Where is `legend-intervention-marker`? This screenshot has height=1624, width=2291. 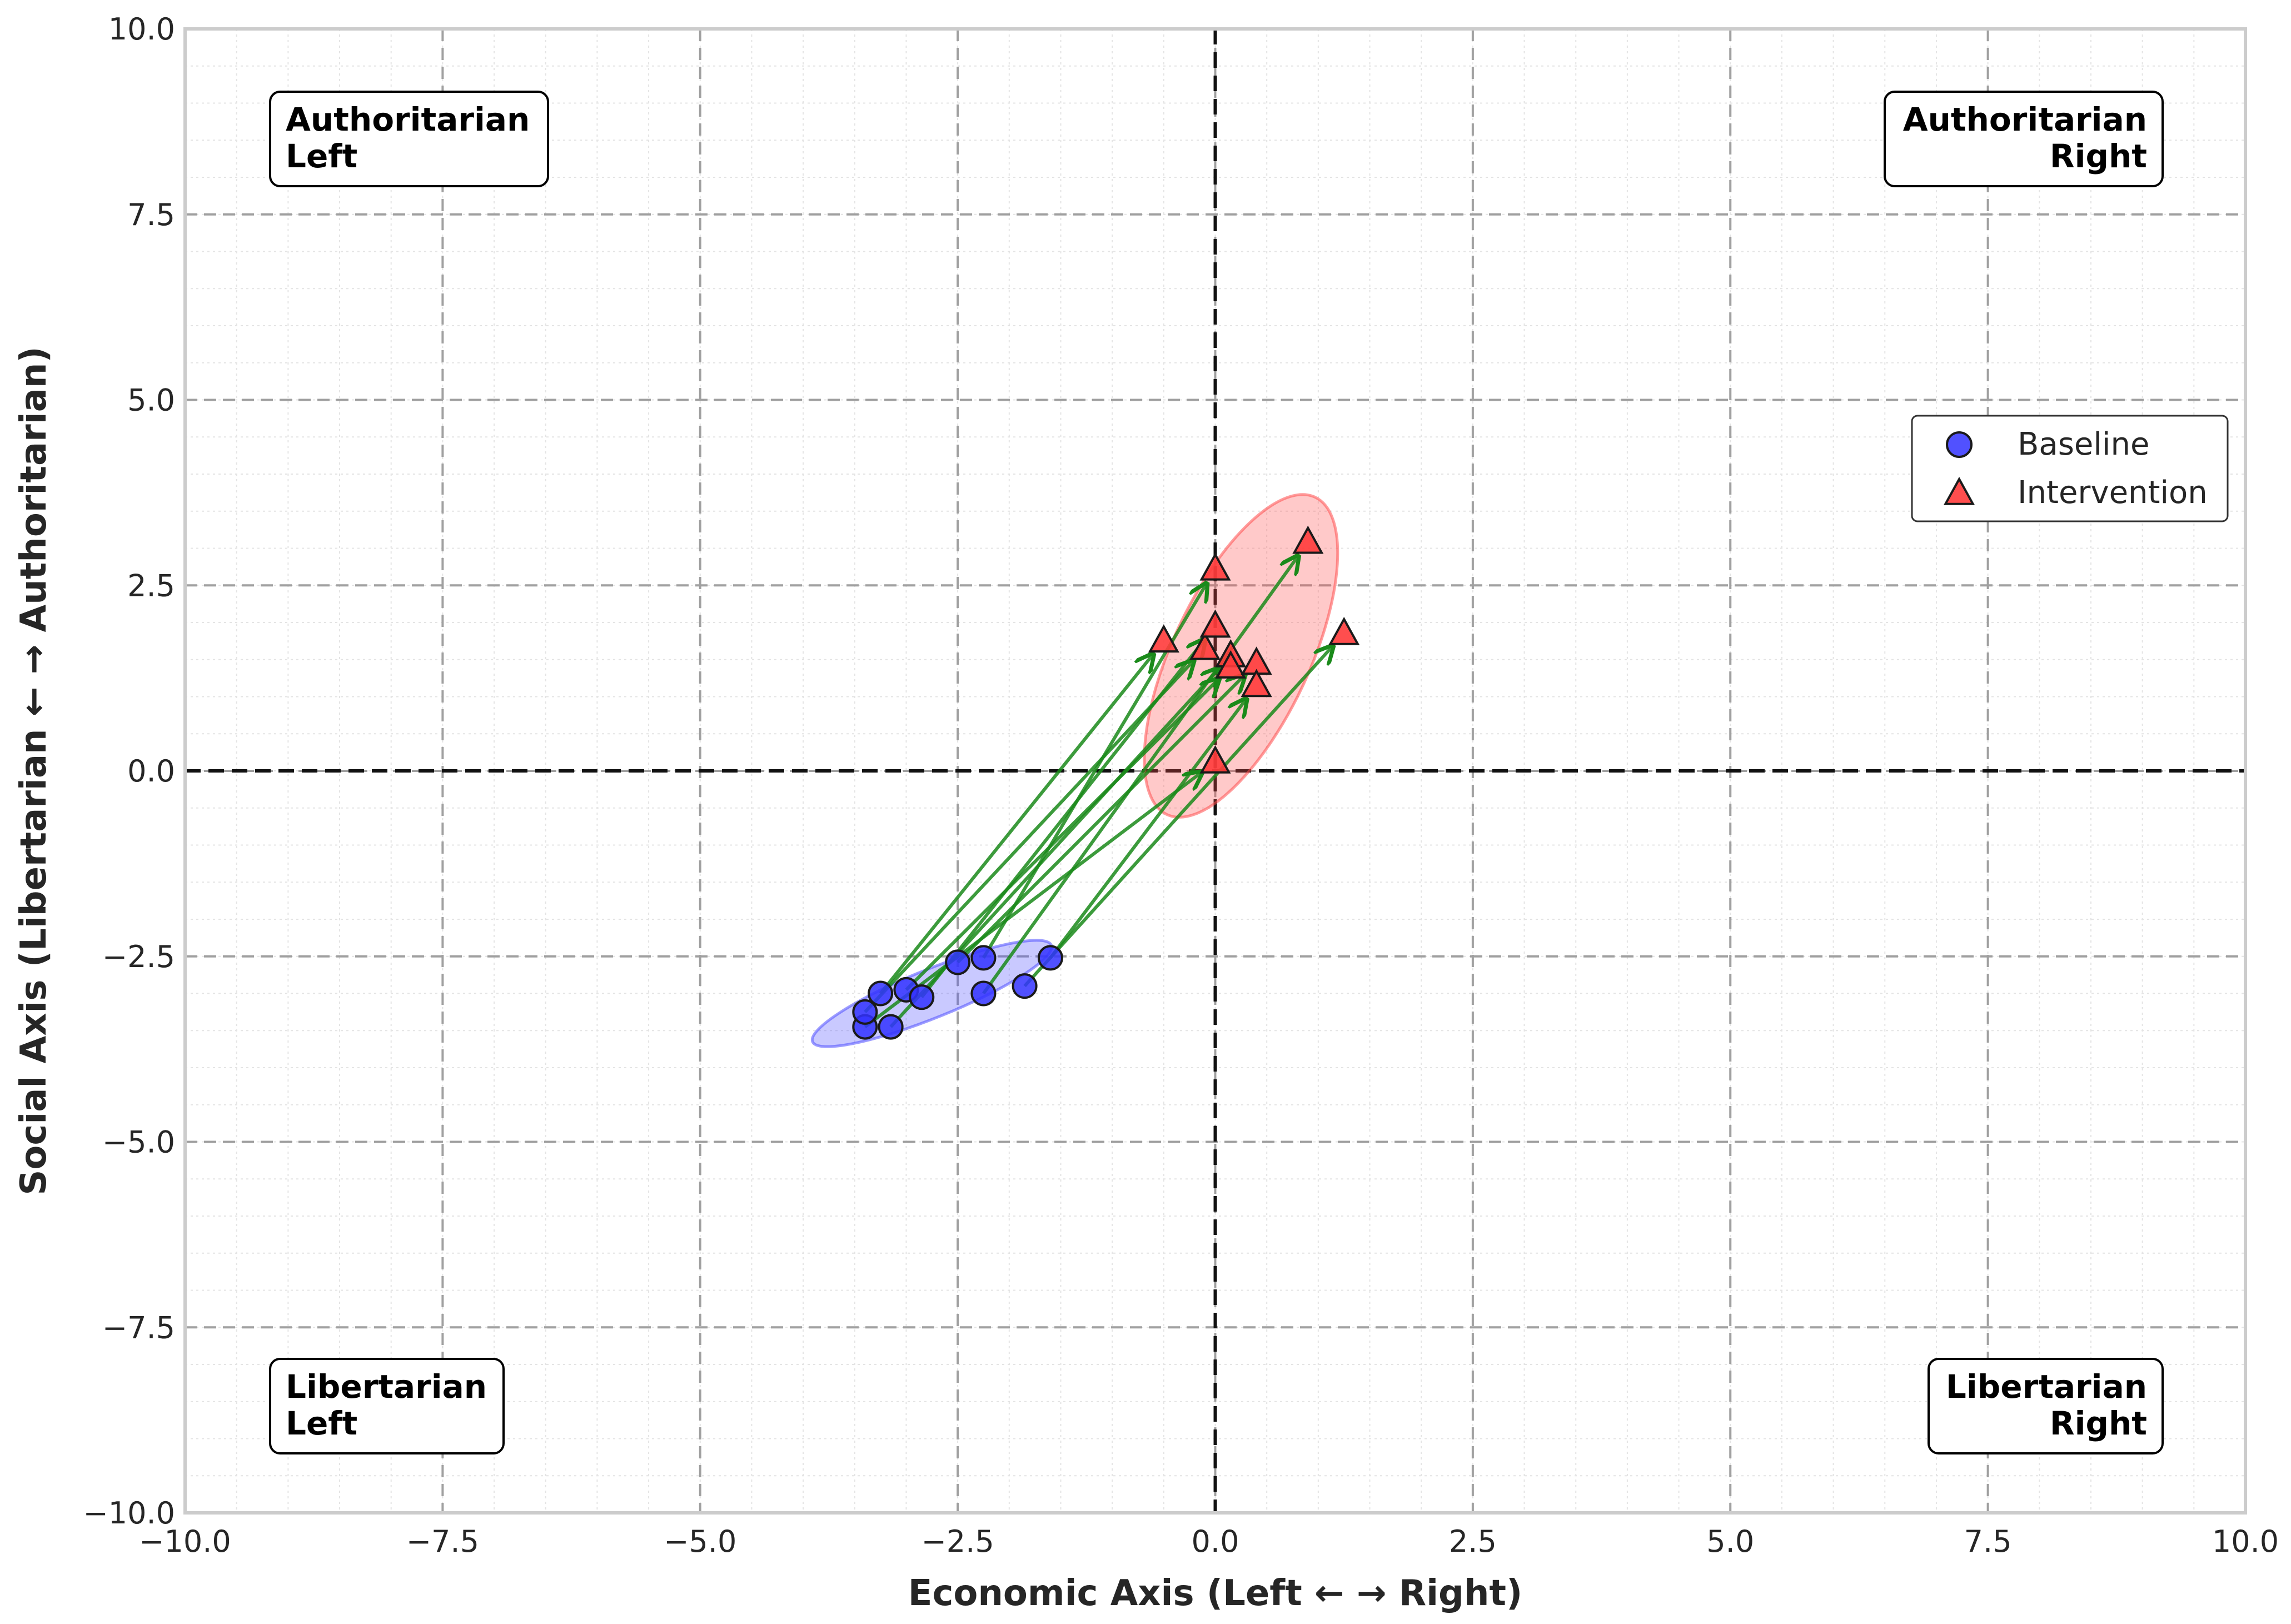 legend-intervention-marker is located at coordinates (1959, 490).